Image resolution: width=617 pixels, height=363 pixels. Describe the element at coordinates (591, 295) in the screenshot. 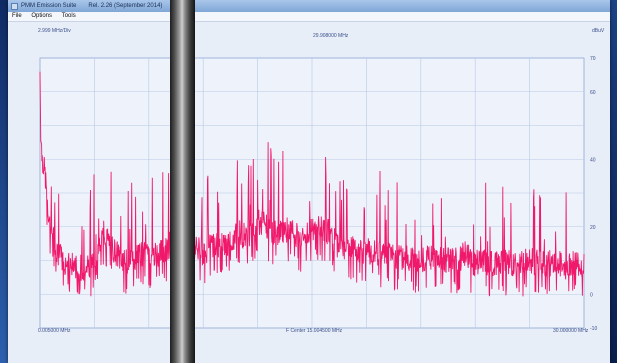

I see `y-tick-label: 0` at that location.